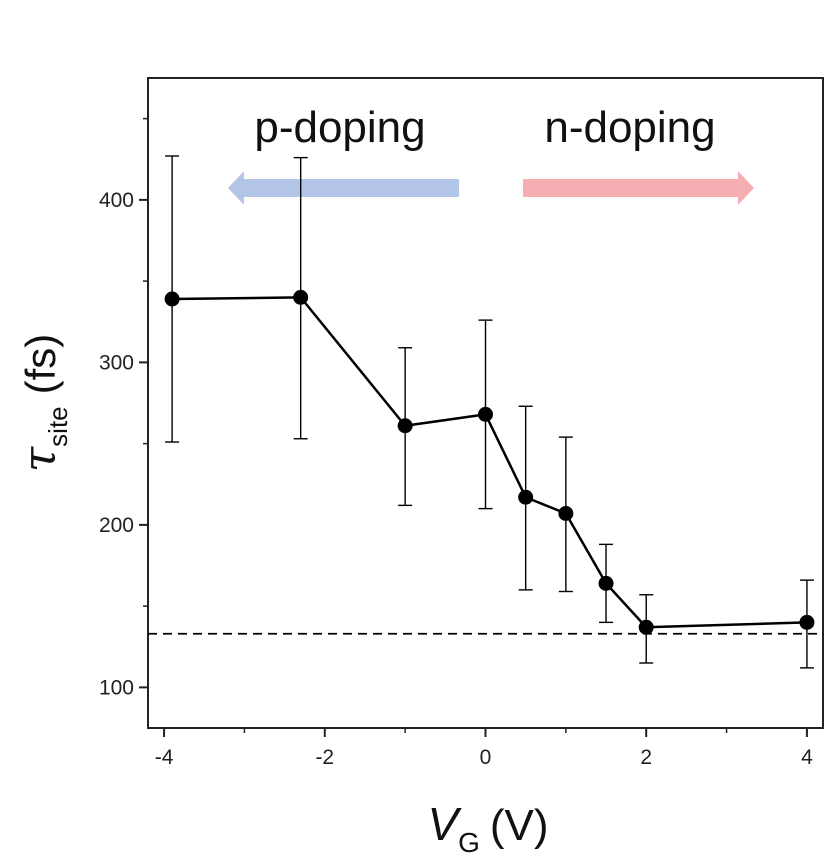  What do you see at coordinates (491, 154) in the screenshot?
I see `annotations-group: p-doping n-doping` at bounding box center [491, 154].